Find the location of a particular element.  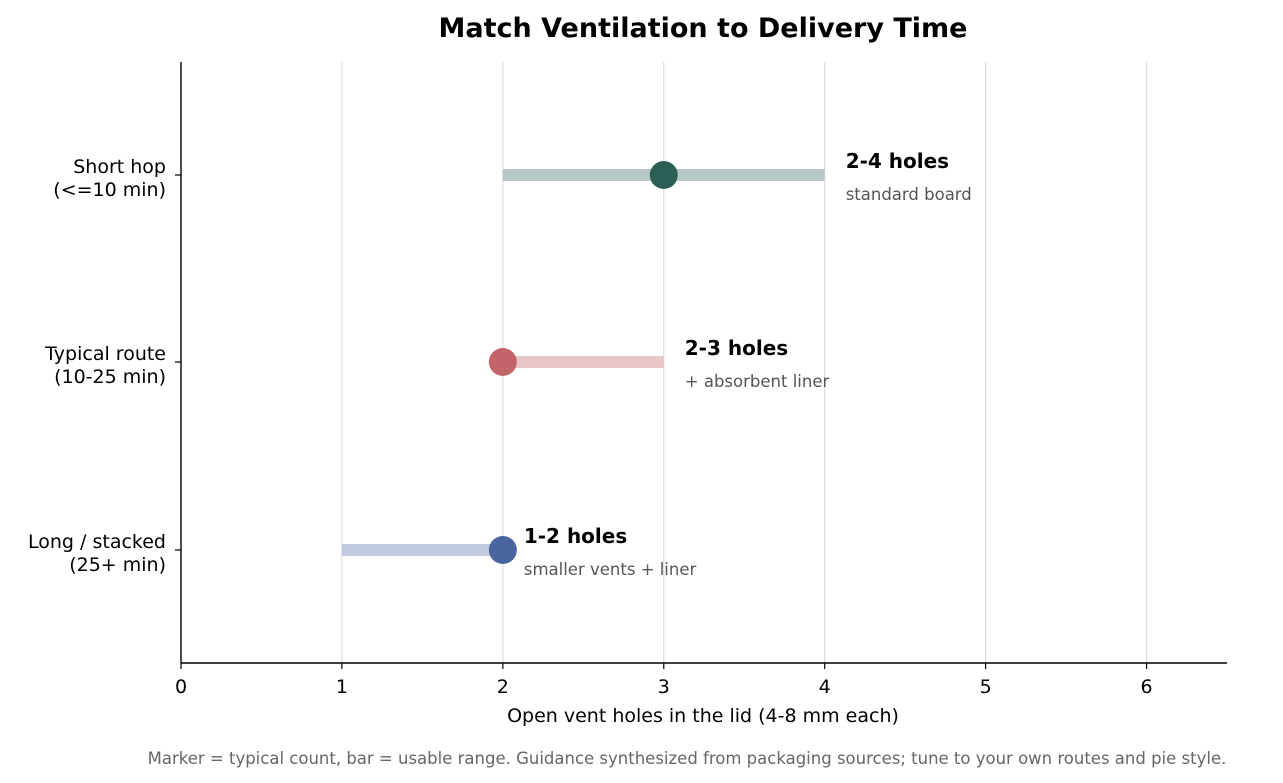

x-tick-label-1: 1 is located at coordinates (342, 687).